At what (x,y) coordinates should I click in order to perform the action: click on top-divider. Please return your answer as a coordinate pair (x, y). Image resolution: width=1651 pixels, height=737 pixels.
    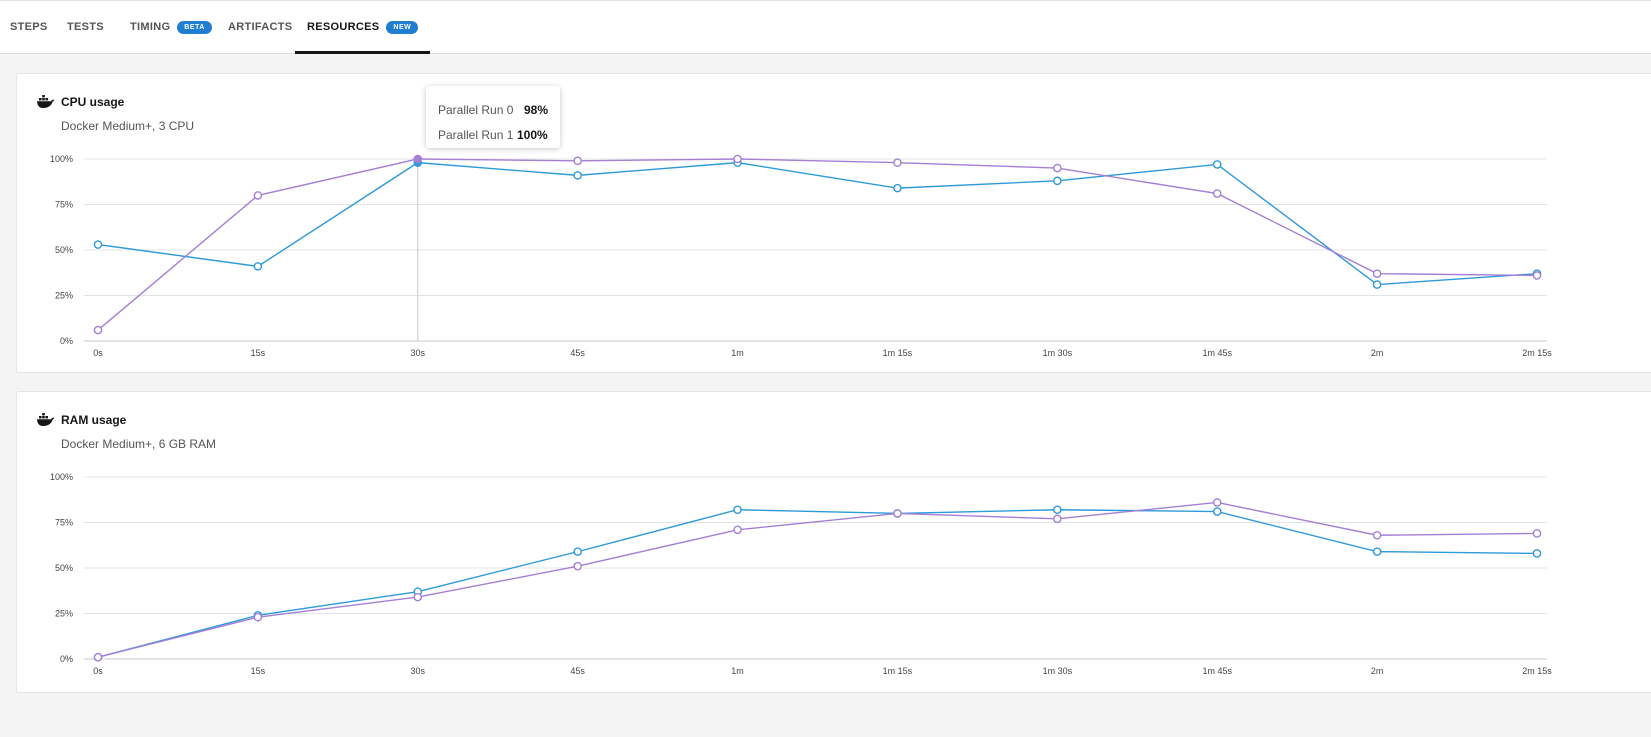
    Looking at the image, I should click on (825, 0).